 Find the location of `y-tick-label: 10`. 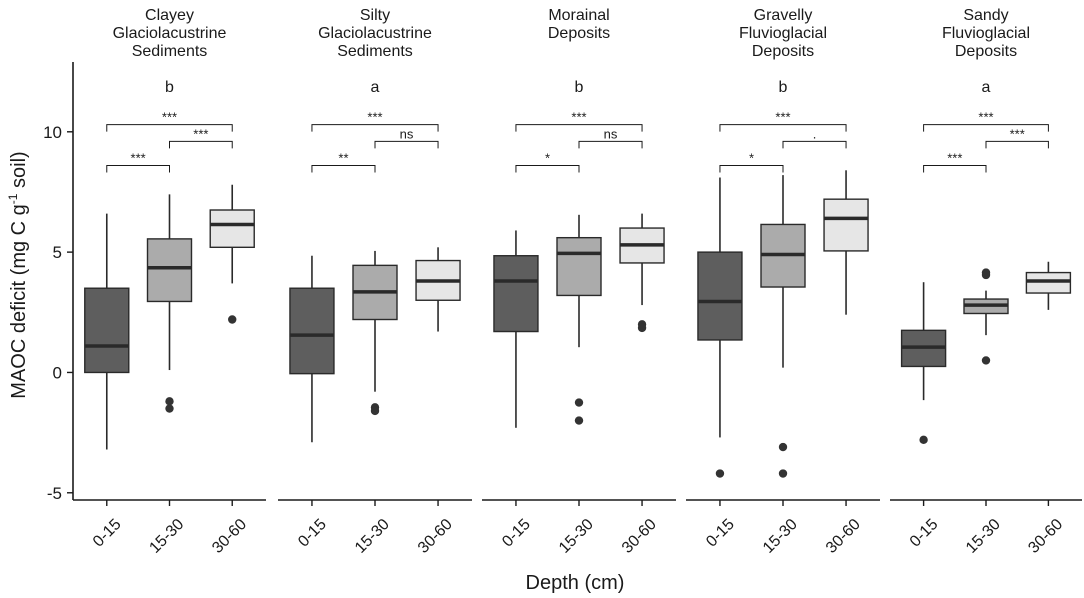

y-tick-label: 10 is located at coordinates (52, 132).